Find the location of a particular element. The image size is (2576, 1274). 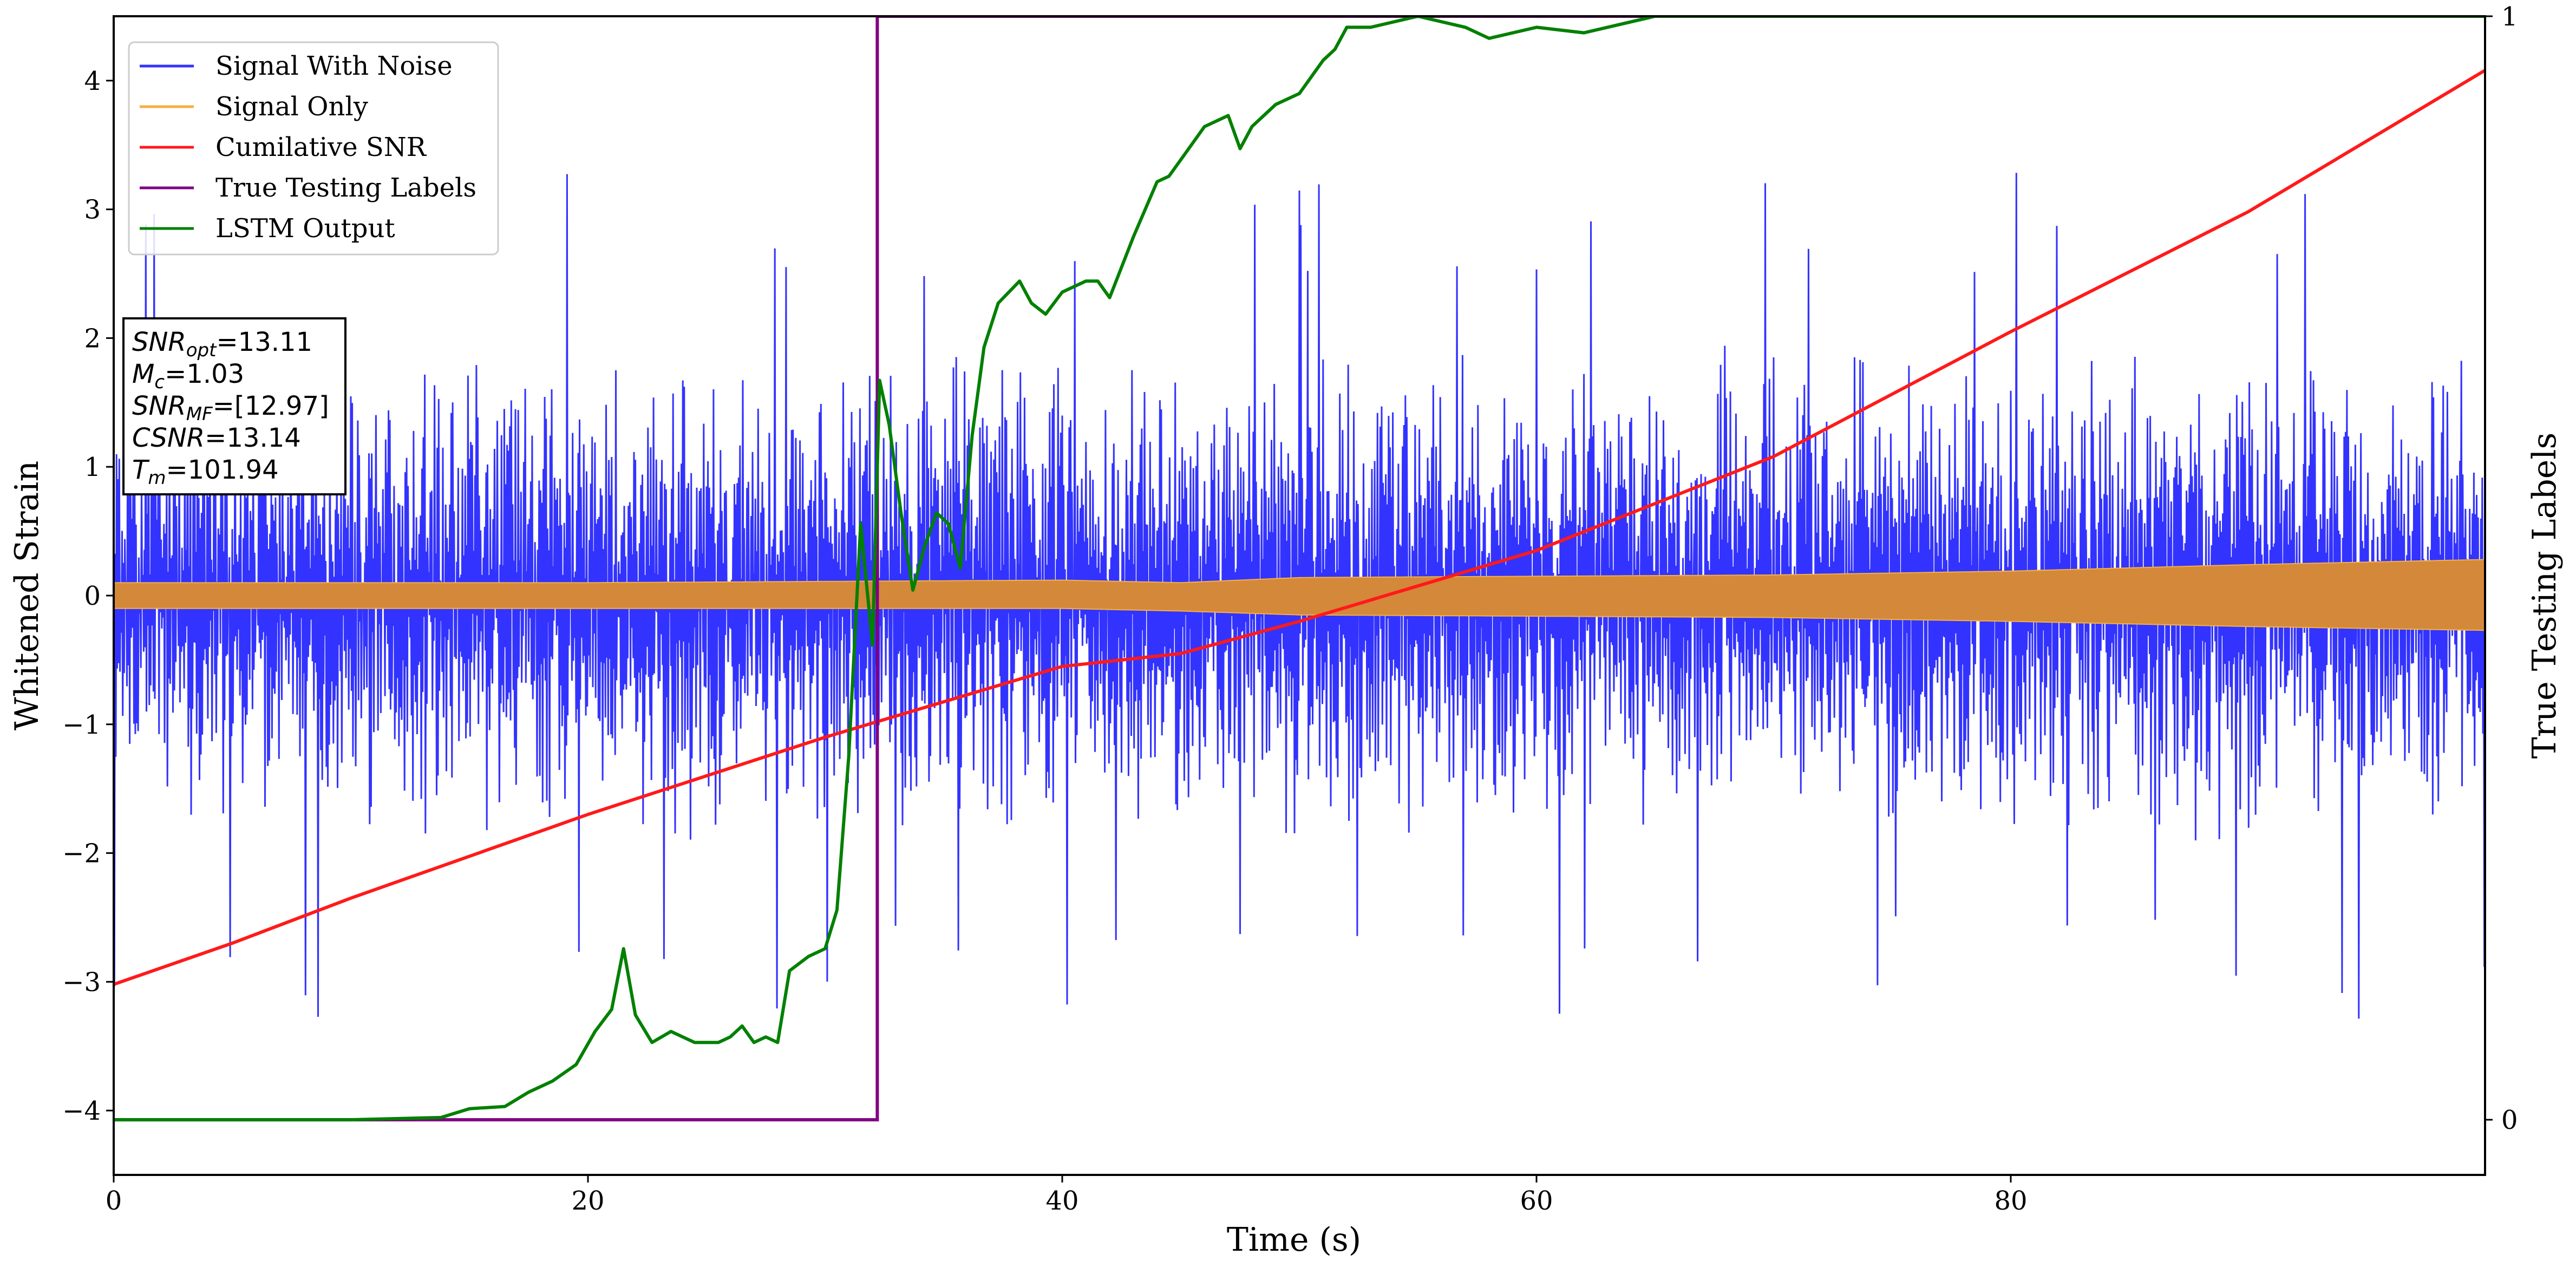

legend-label-cumulative-snr: Cumilative SNR is located at coordinates (321, 147).